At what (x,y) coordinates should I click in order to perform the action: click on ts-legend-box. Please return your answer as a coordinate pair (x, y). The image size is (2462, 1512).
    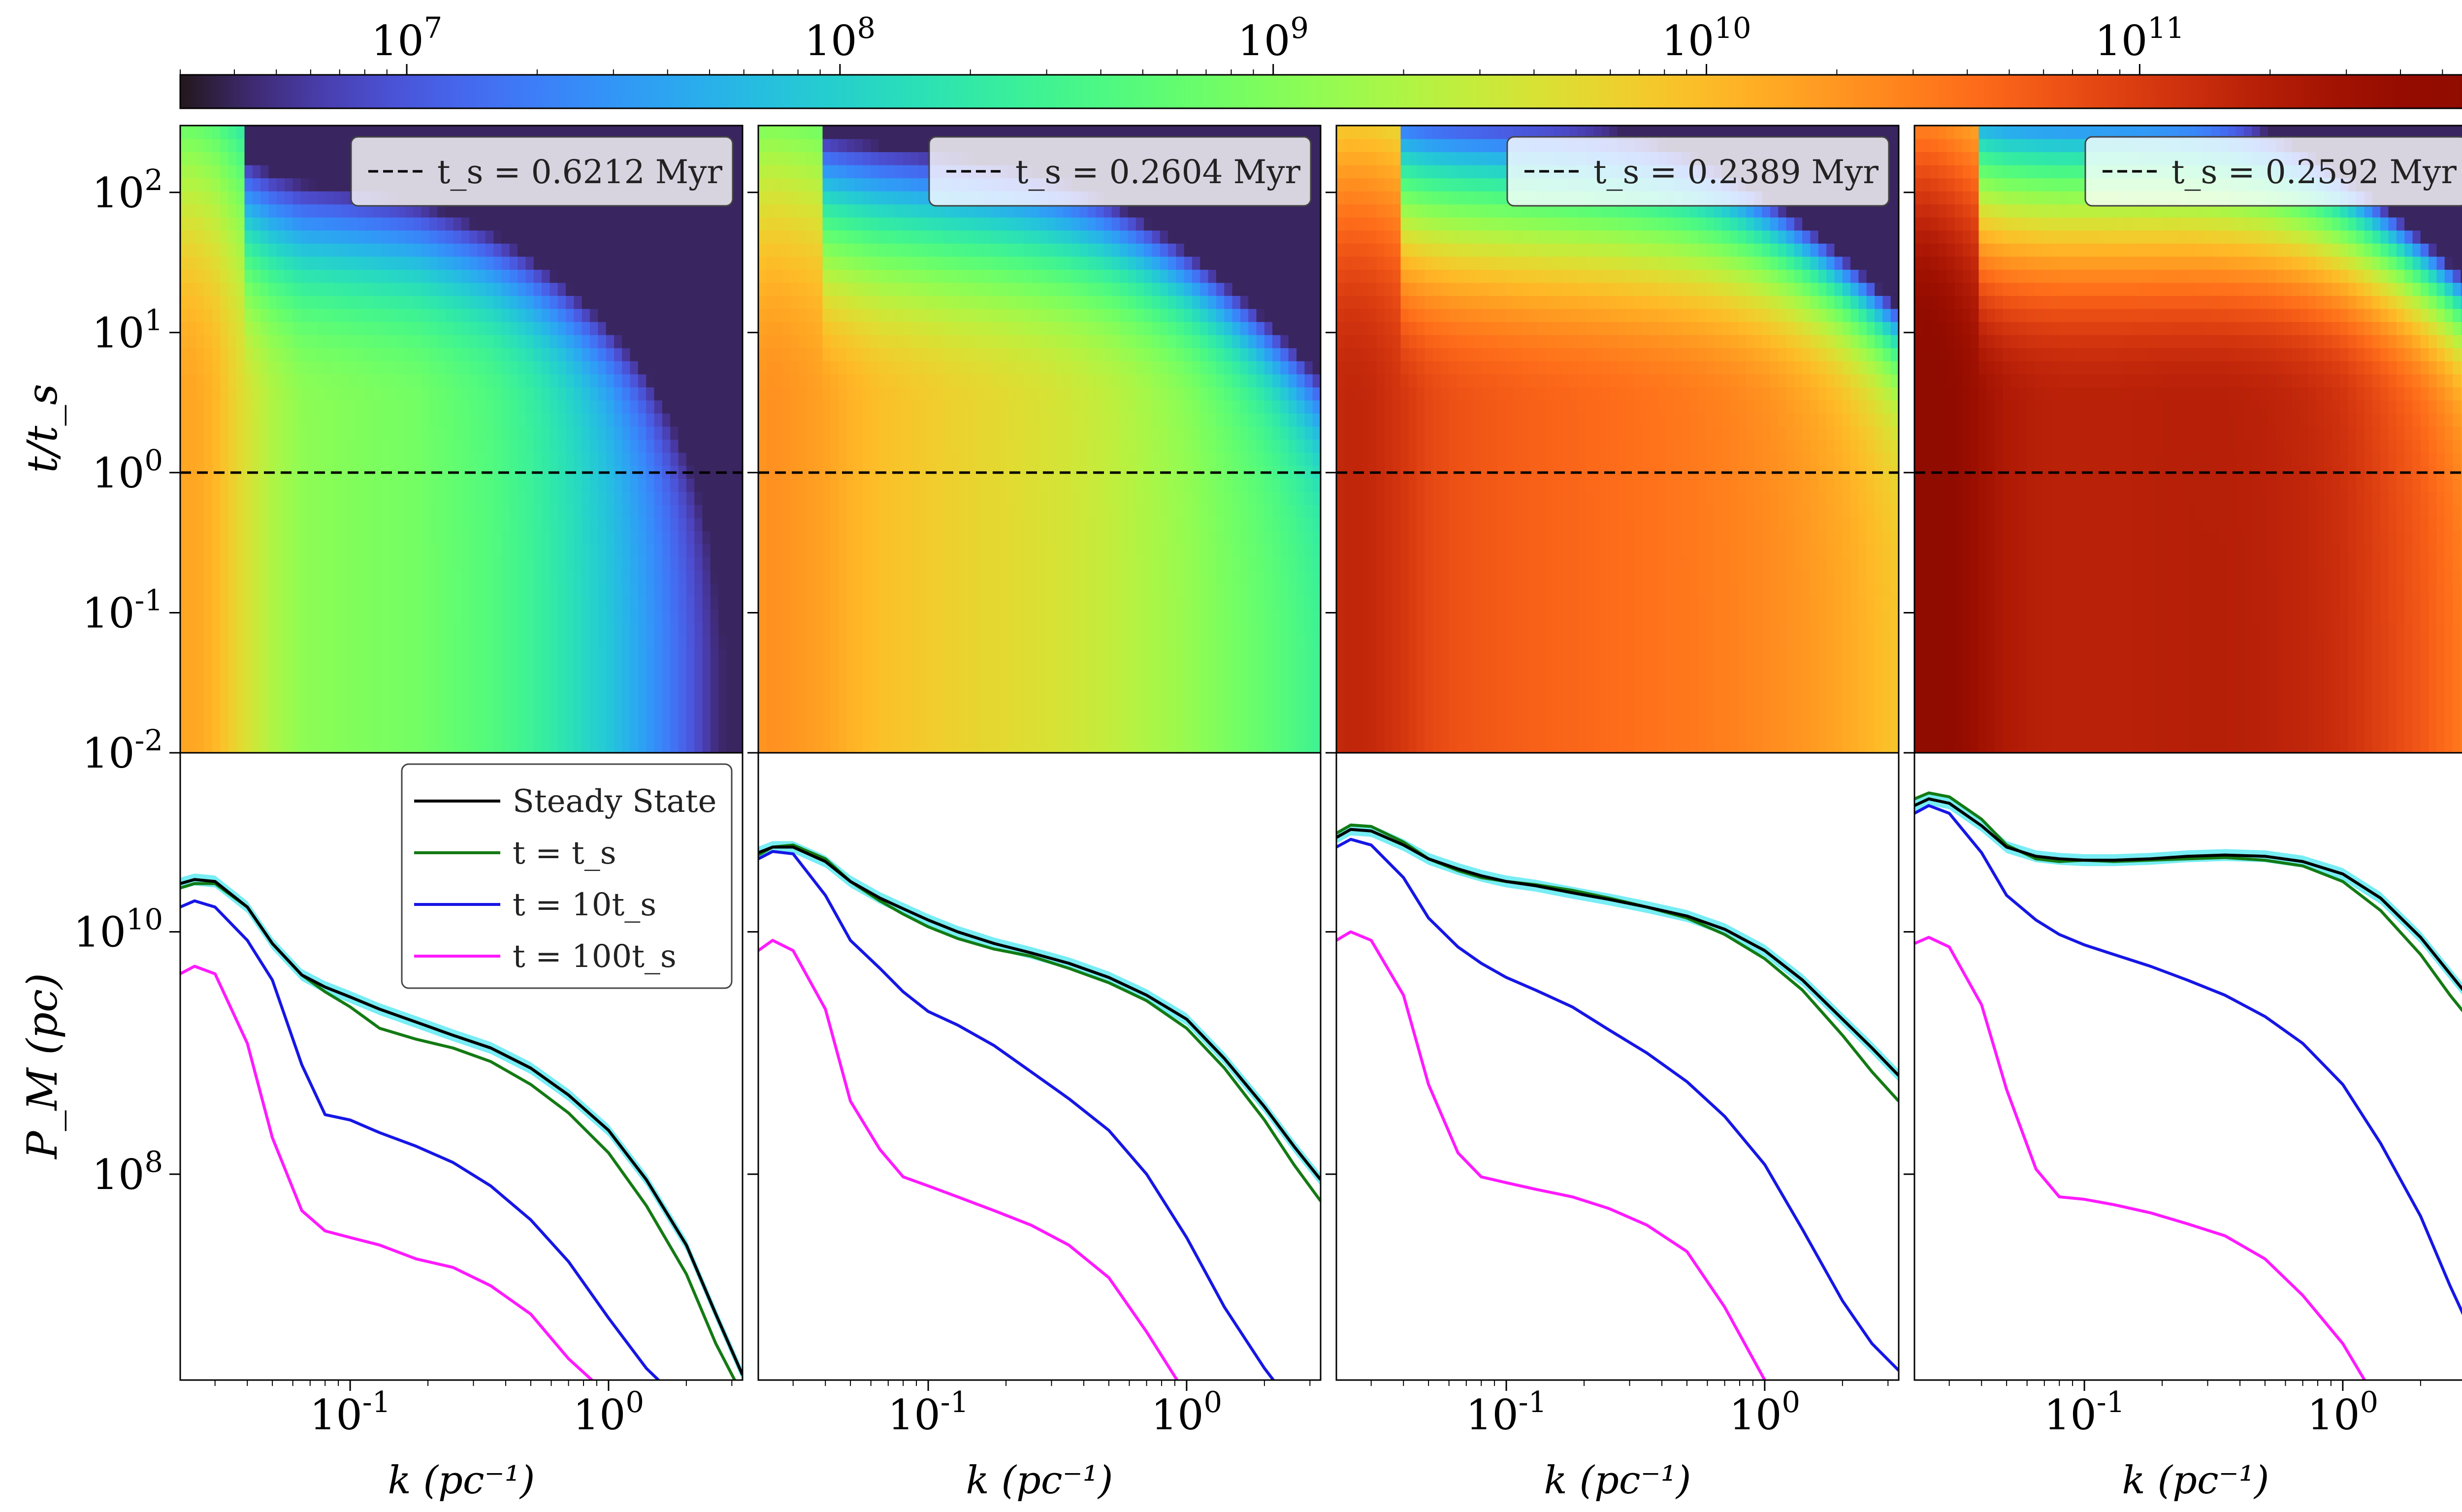
    Looking at the image, I should click on (542, 171).